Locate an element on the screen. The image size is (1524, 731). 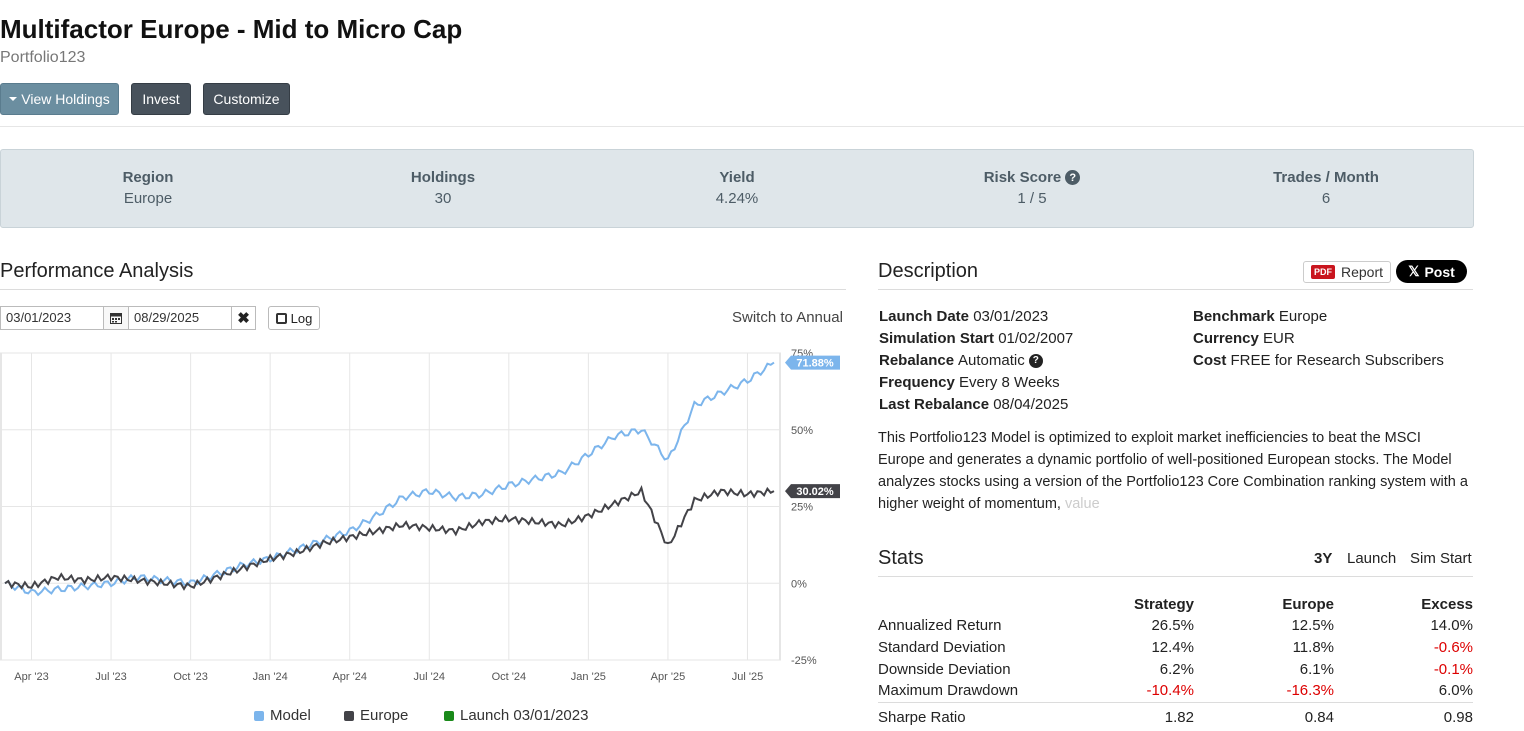
stat-value: 12.4% is located at coordinates (1172, 647).